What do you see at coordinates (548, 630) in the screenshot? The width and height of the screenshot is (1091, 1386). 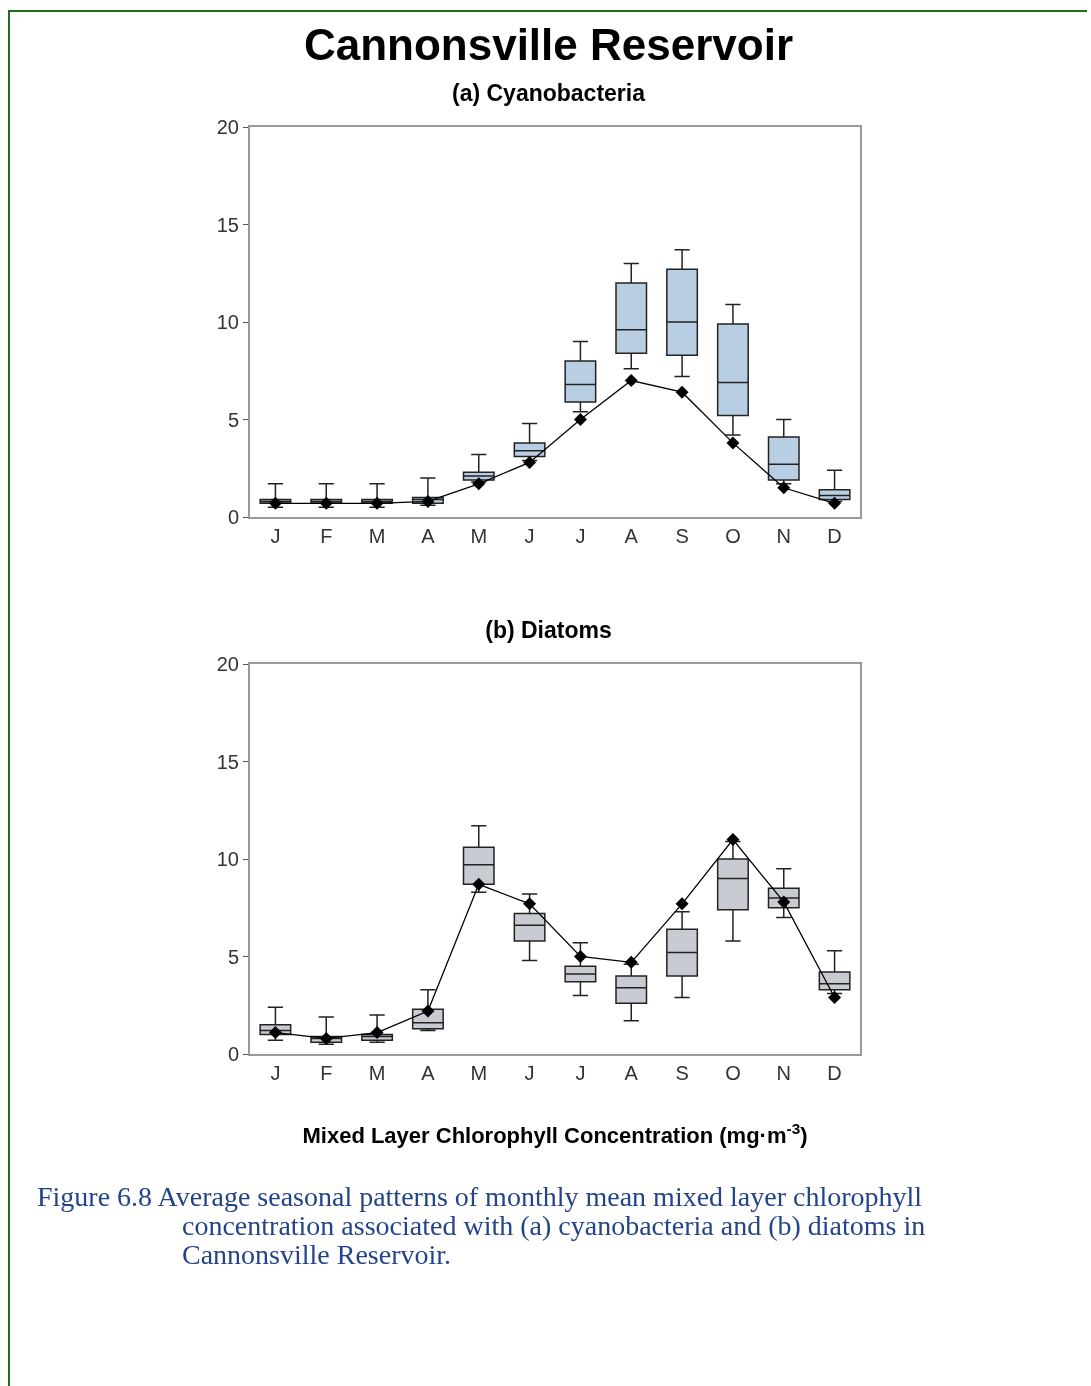 I see `chart-title: (b) Diatoms` at bounding box center [548, 630].